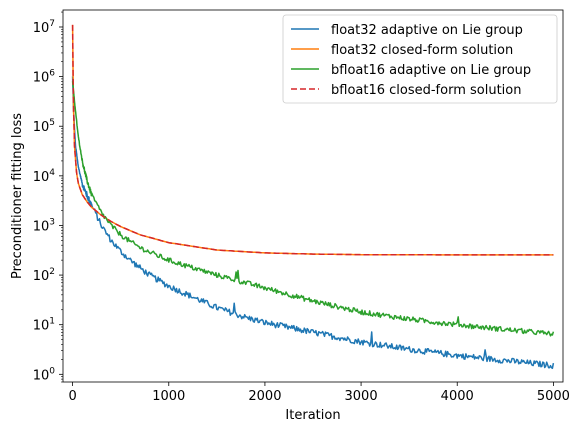  What do you see at coordinates (422, 50) in the screenshot?
I see `legend-label: float32 closed-form solution` at bounding box center [422, 50].